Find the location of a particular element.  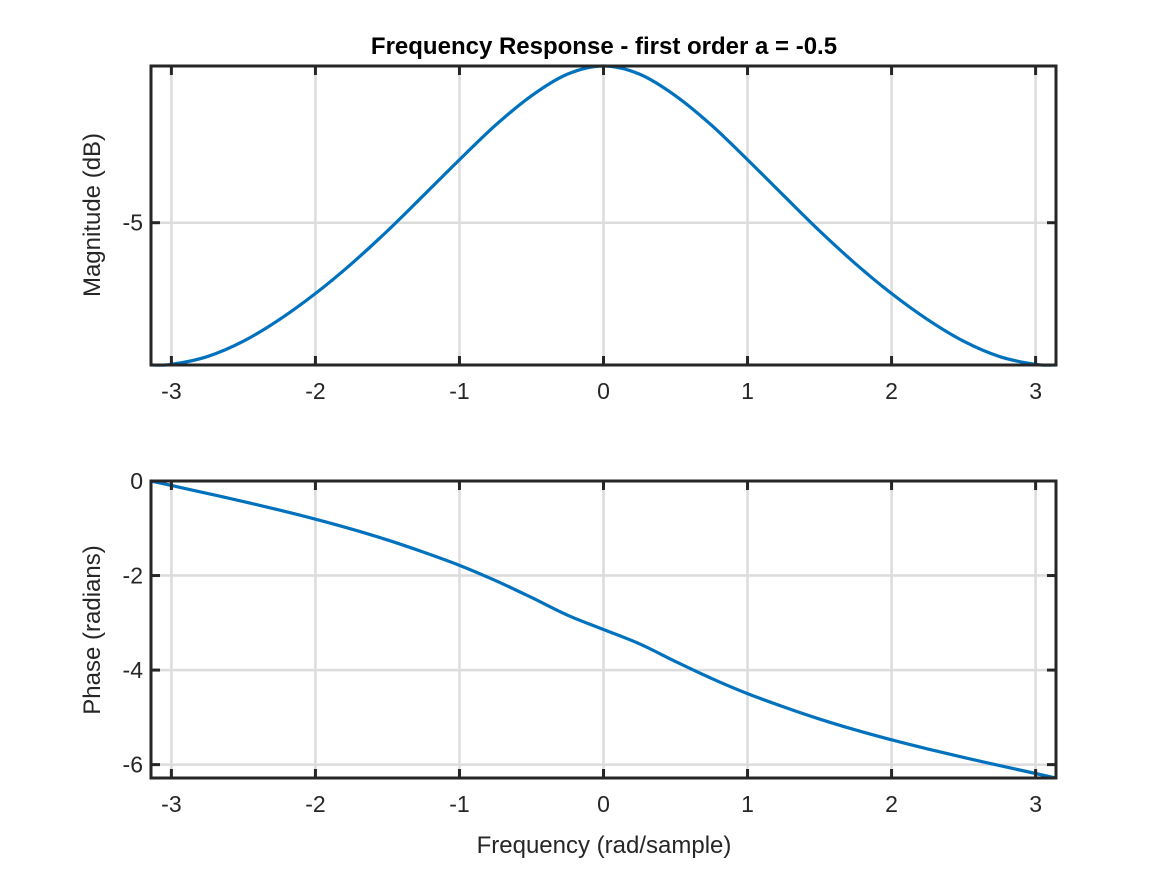

magnitude-x-tick-label: -2 is located at coordinates (315, 391).